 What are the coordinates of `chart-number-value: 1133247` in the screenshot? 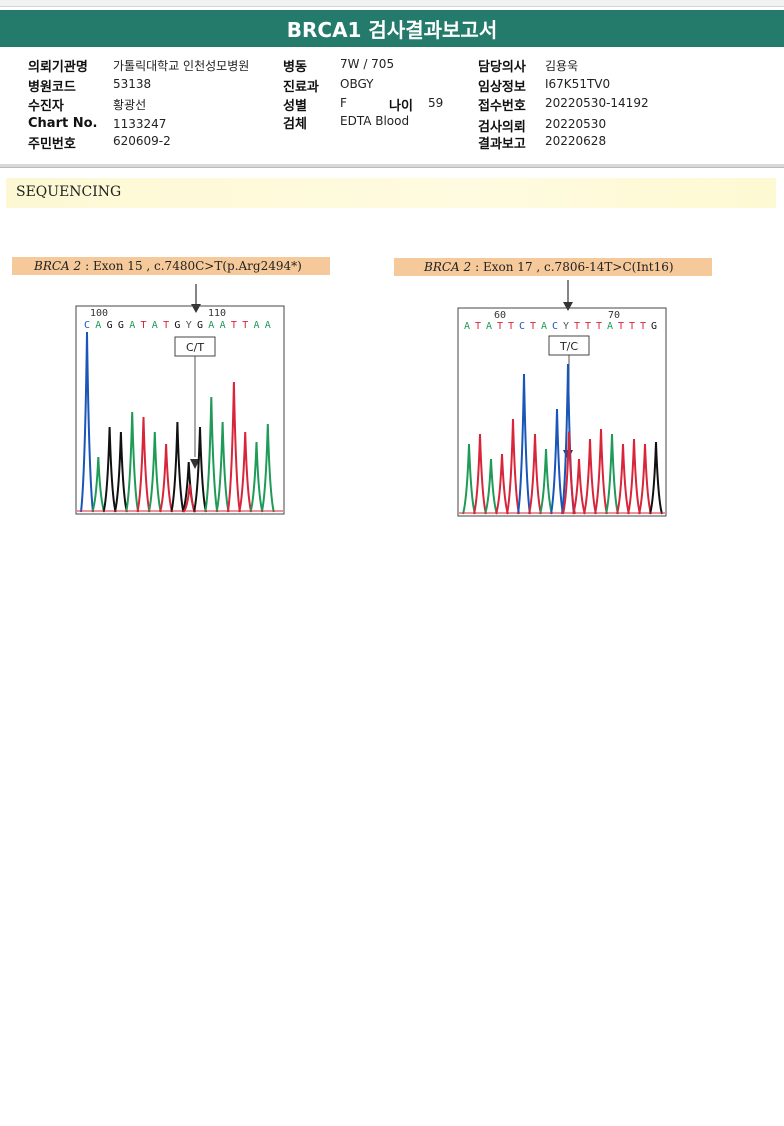 It's located at (140, 124).